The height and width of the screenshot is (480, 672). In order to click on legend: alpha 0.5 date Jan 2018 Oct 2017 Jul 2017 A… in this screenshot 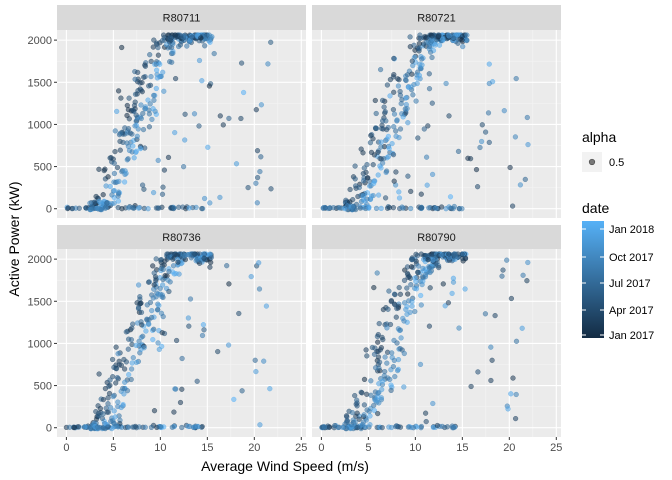, I will do `click(618, 235)`.